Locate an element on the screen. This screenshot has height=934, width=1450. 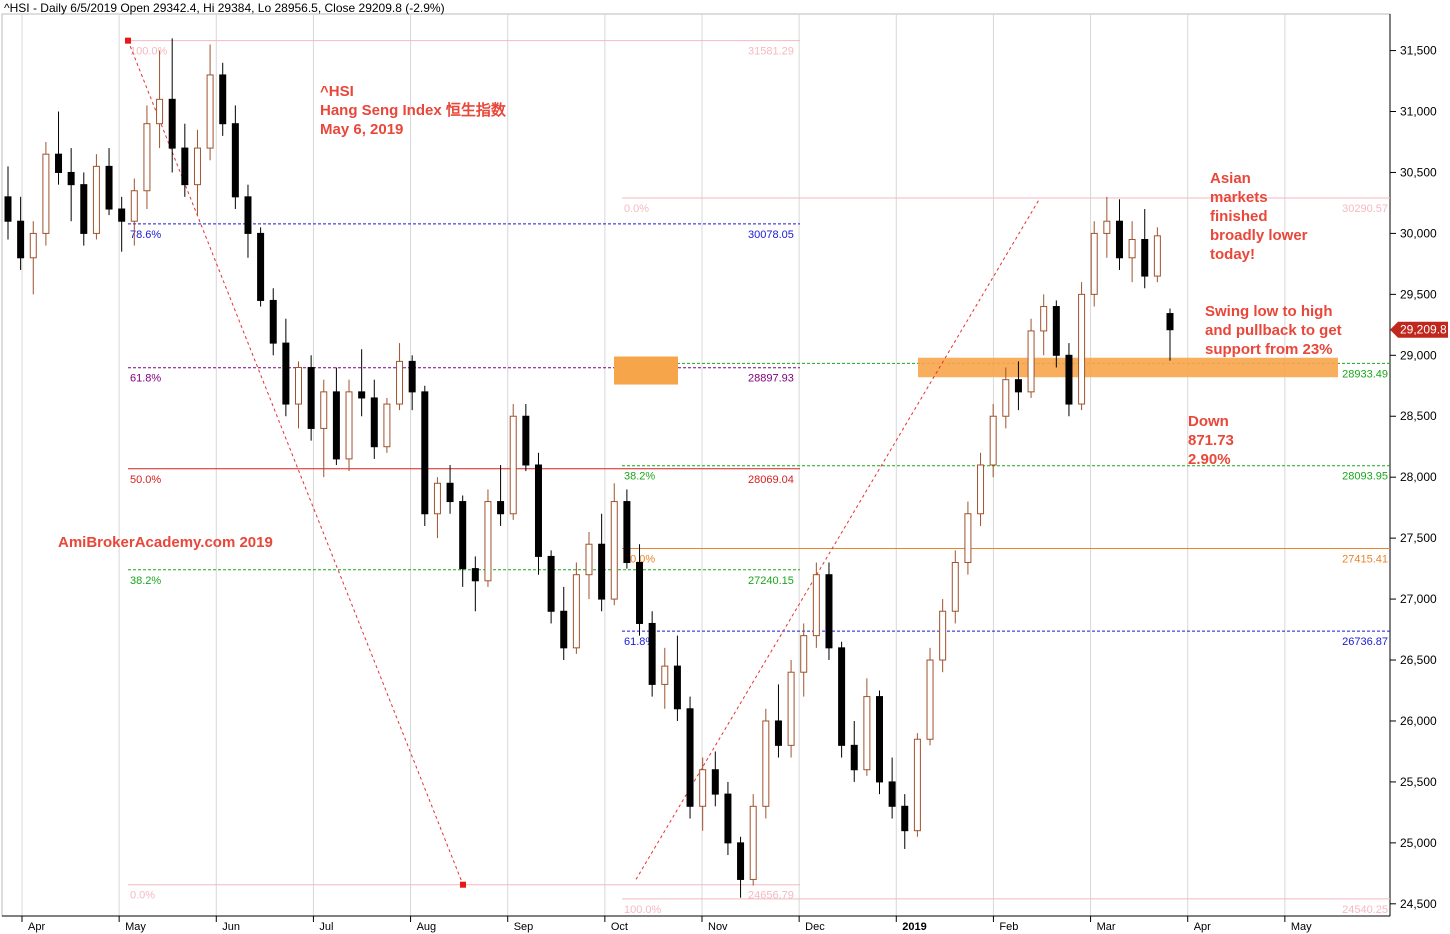
x-tick-label: Aug is located at coordinates (427, 927).